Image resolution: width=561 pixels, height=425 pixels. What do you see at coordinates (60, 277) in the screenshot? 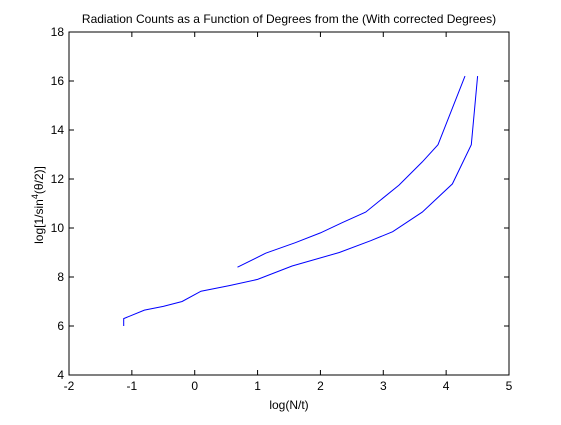
I see `y-tick-label: 8` at bounding box center [60, 277].